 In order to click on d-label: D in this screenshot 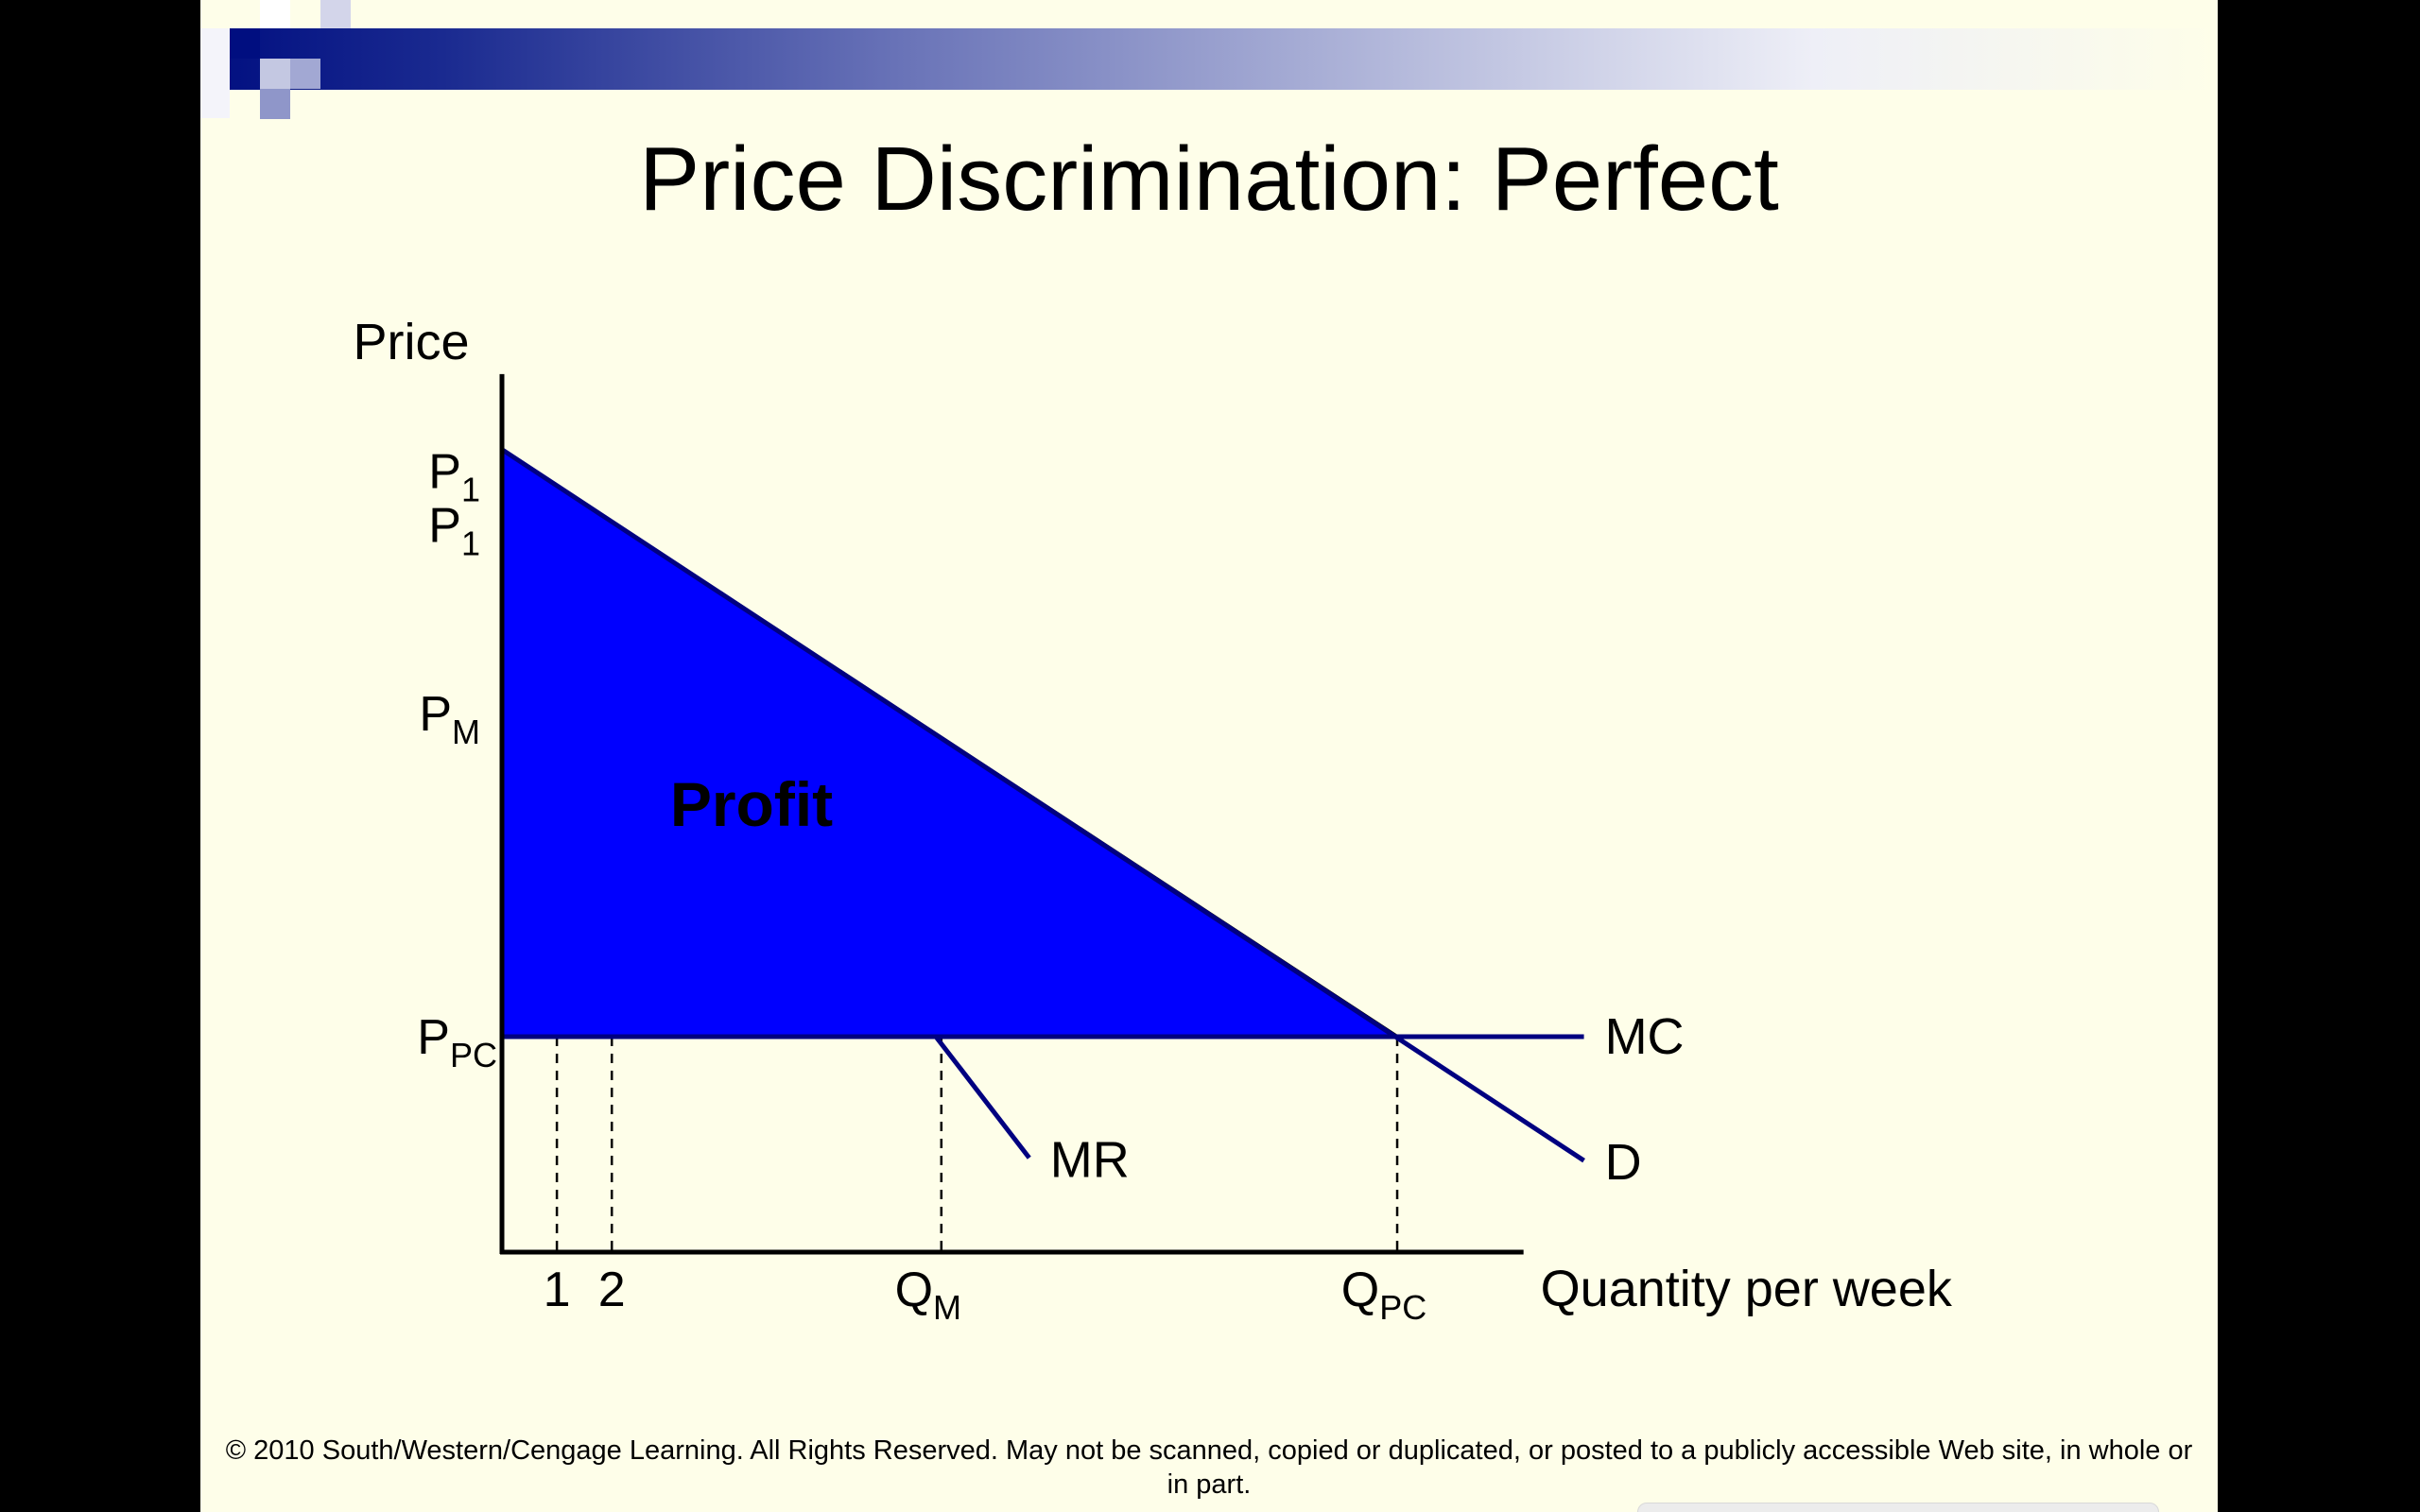, I will do `click(1623, 1162)`.